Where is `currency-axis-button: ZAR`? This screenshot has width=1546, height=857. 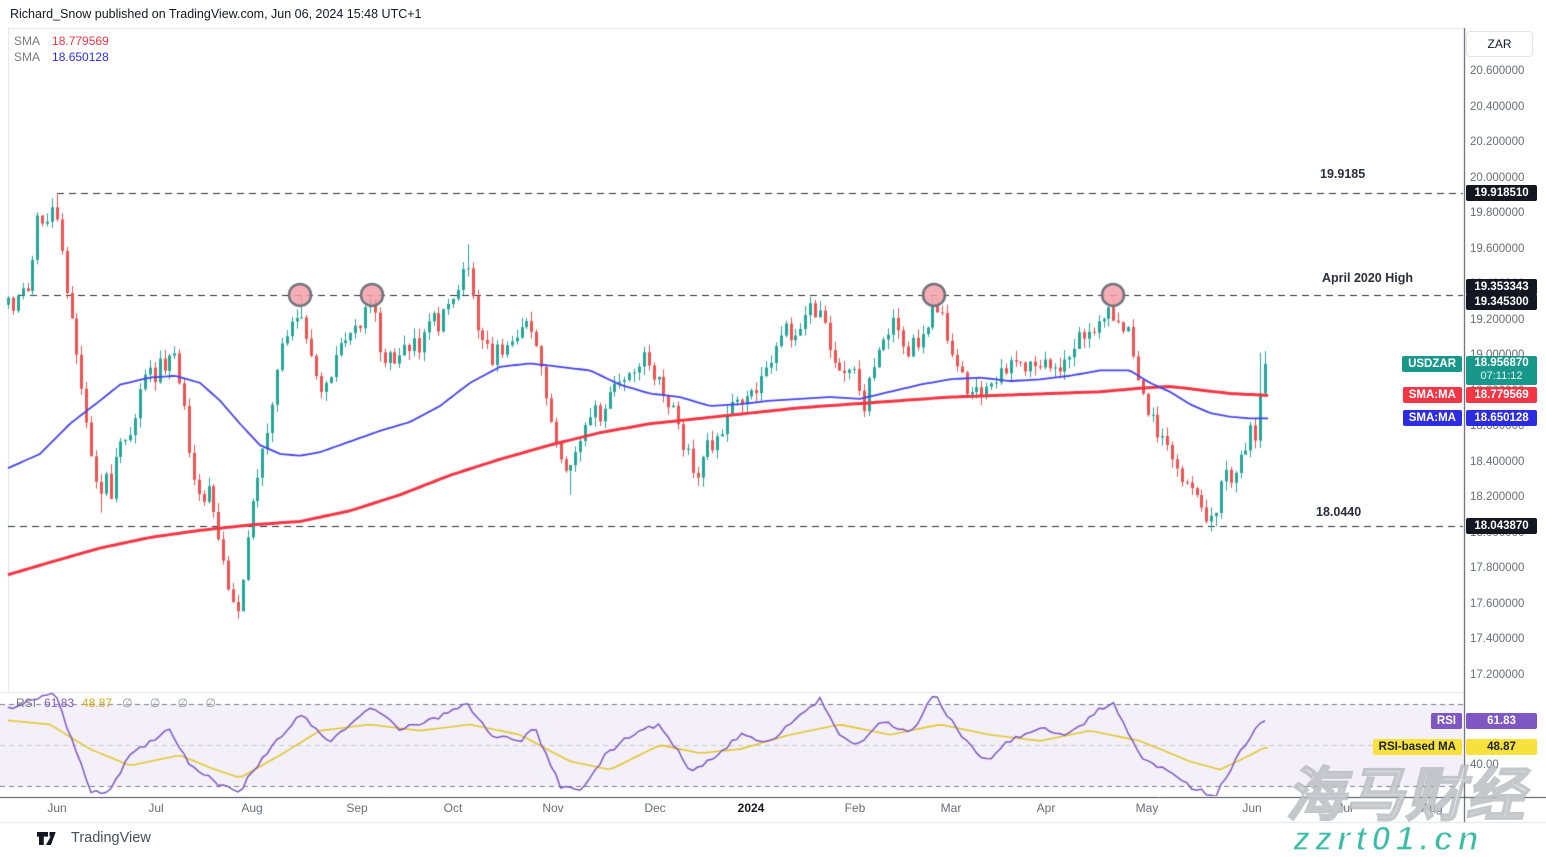 currency-axis-button: ZAR is located at coordinates (1499, 44).